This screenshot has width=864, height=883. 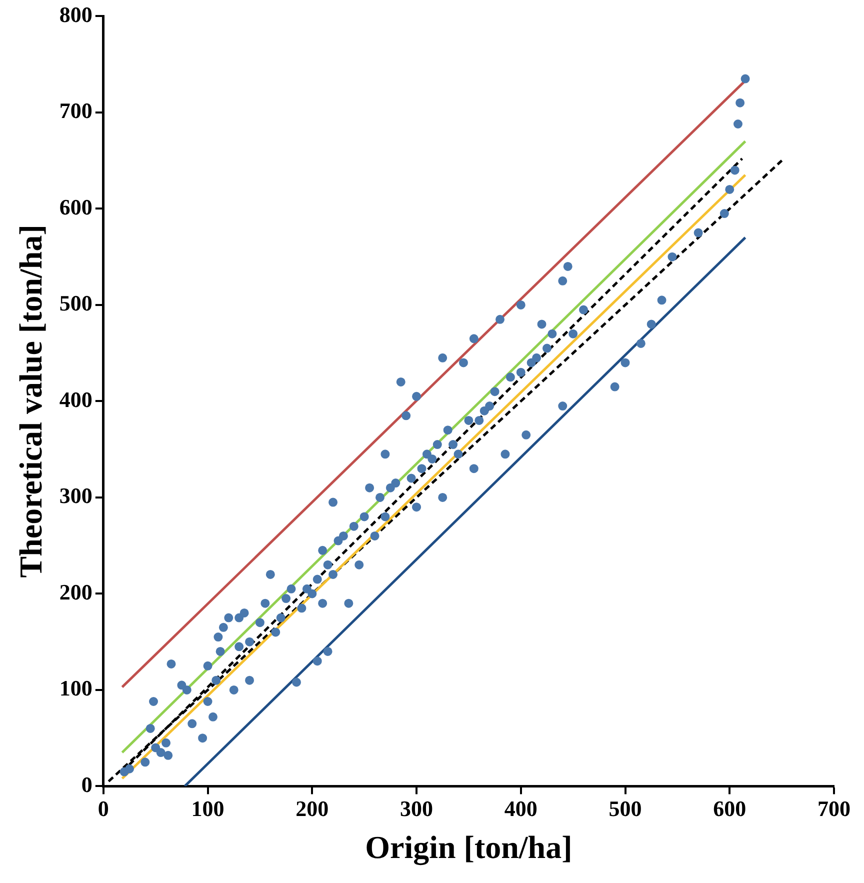 I want to click on y-tick-label: 400, so click(x=75, y=399).